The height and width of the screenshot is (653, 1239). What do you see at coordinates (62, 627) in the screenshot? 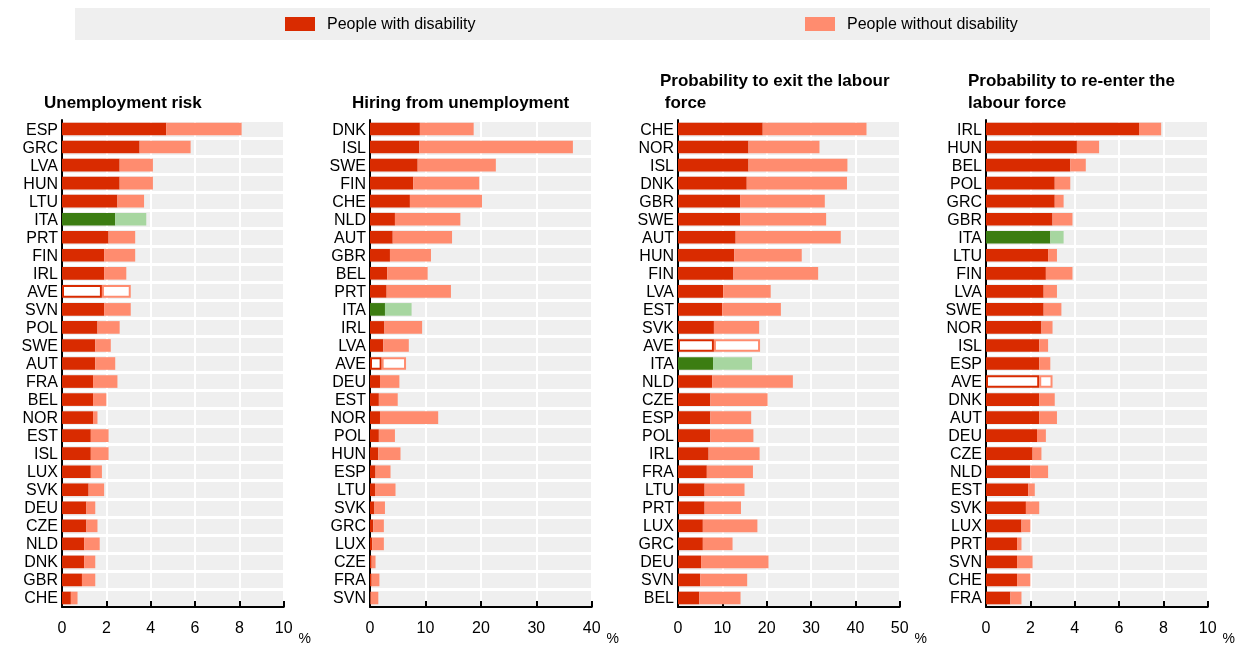
I see `x-tick-label: 0` at bounding box center [62, 627].